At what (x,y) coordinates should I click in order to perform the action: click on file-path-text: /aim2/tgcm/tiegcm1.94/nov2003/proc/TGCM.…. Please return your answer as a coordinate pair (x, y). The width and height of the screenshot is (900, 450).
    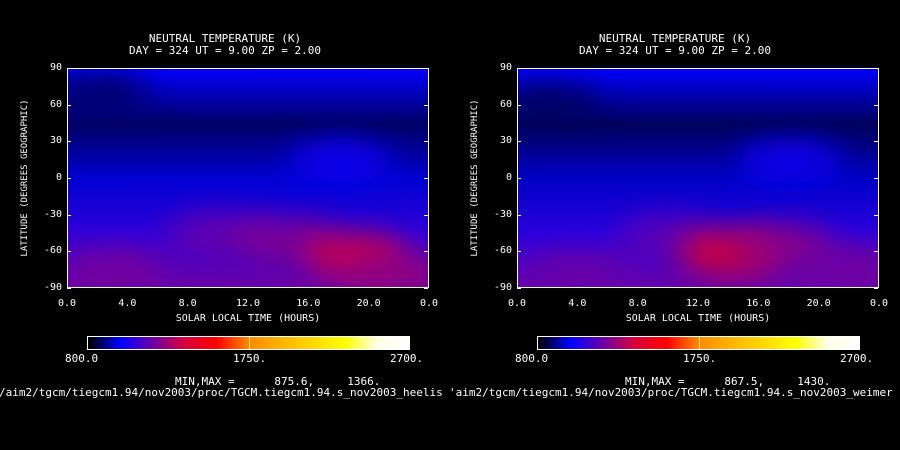
    Looking at the image, I should click on (221, 392).